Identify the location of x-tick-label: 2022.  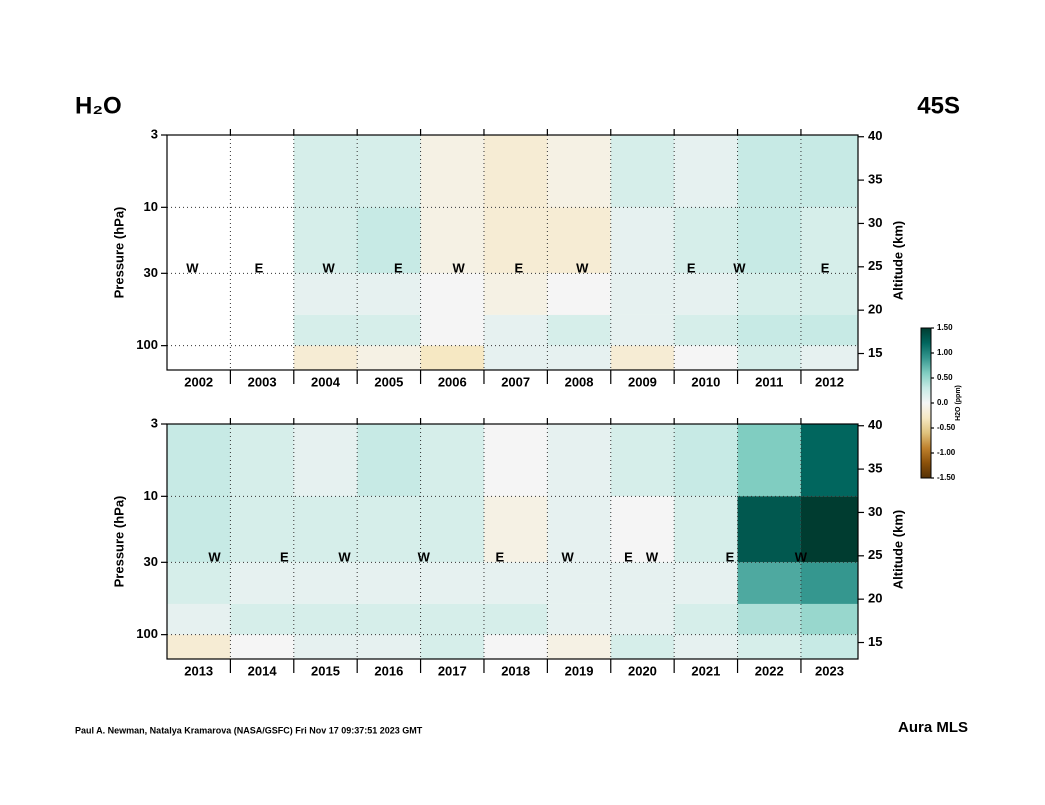
(769, 670).